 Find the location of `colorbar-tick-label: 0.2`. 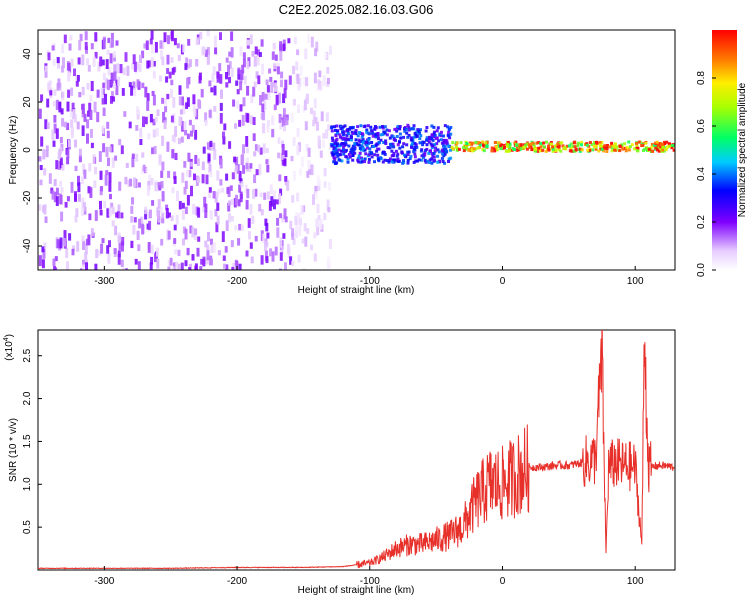

colorbar-tick-label: 0.2 is located at coordinates (701, 222).